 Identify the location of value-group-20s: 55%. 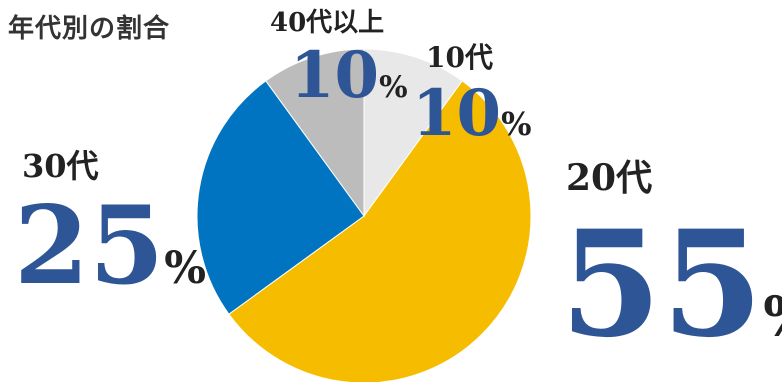
(671, 285).